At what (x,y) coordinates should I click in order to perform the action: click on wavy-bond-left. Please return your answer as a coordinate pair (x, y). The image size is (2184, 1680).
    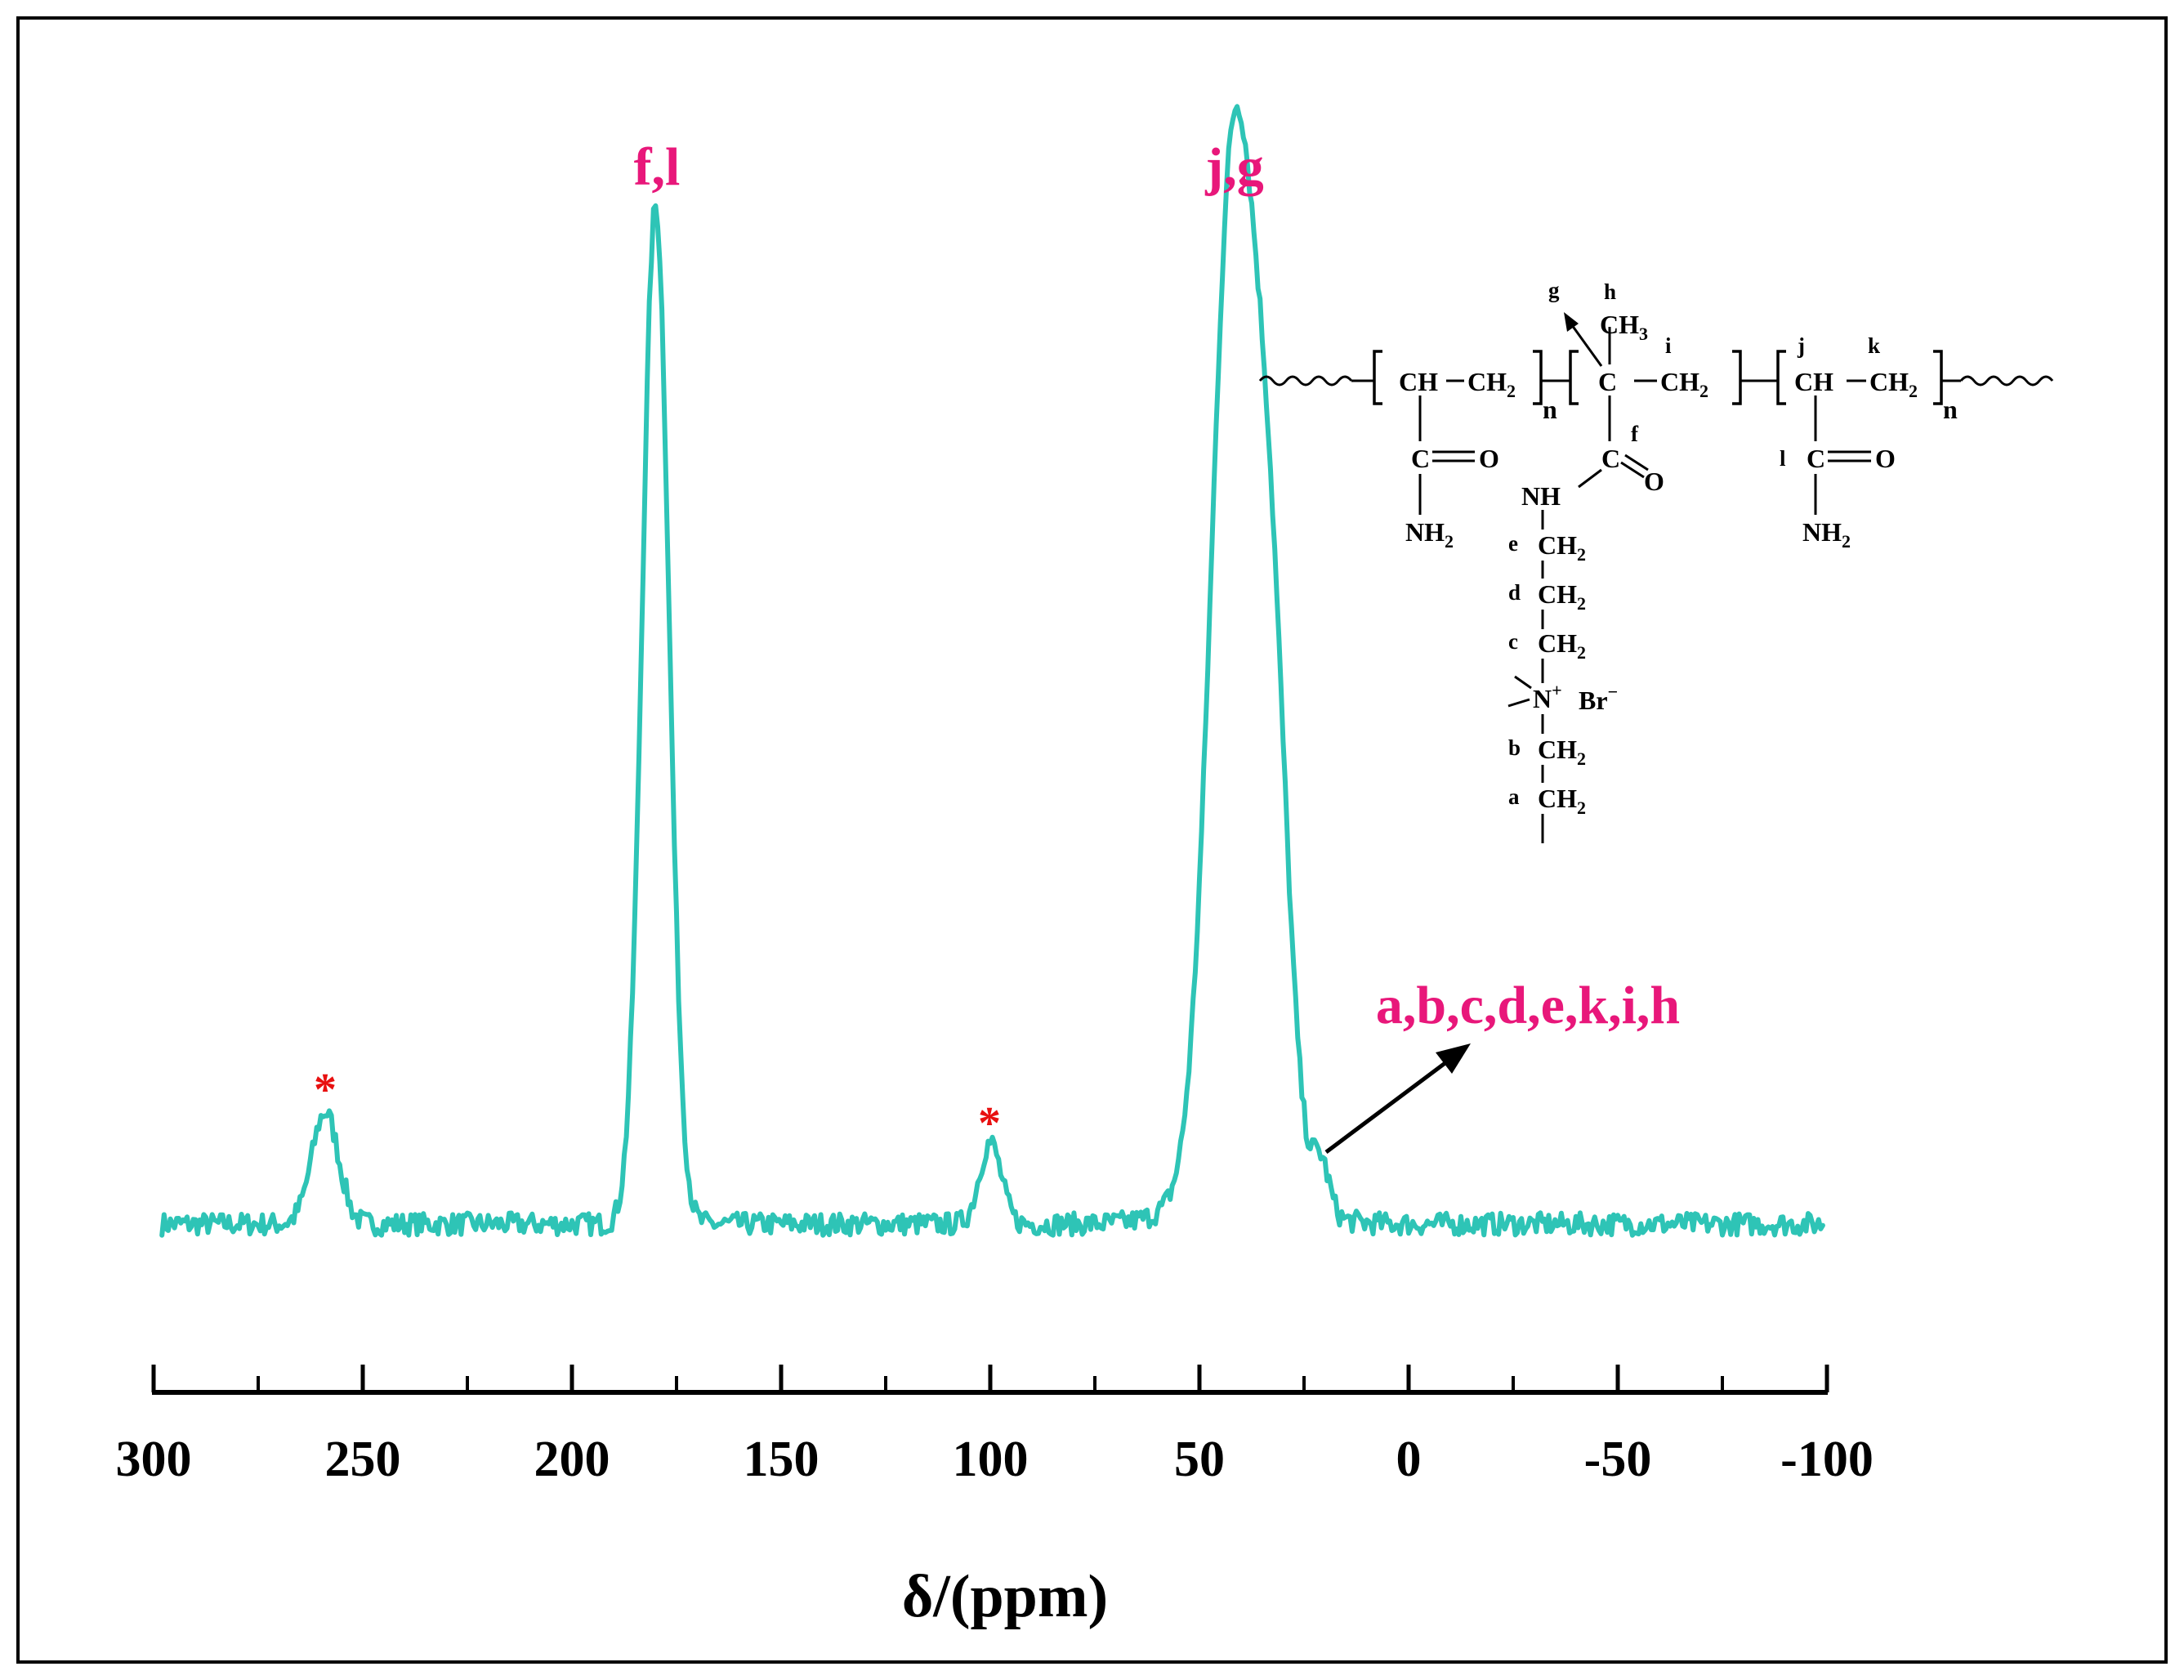
    Looking at the image, I should click on (1305, 380).